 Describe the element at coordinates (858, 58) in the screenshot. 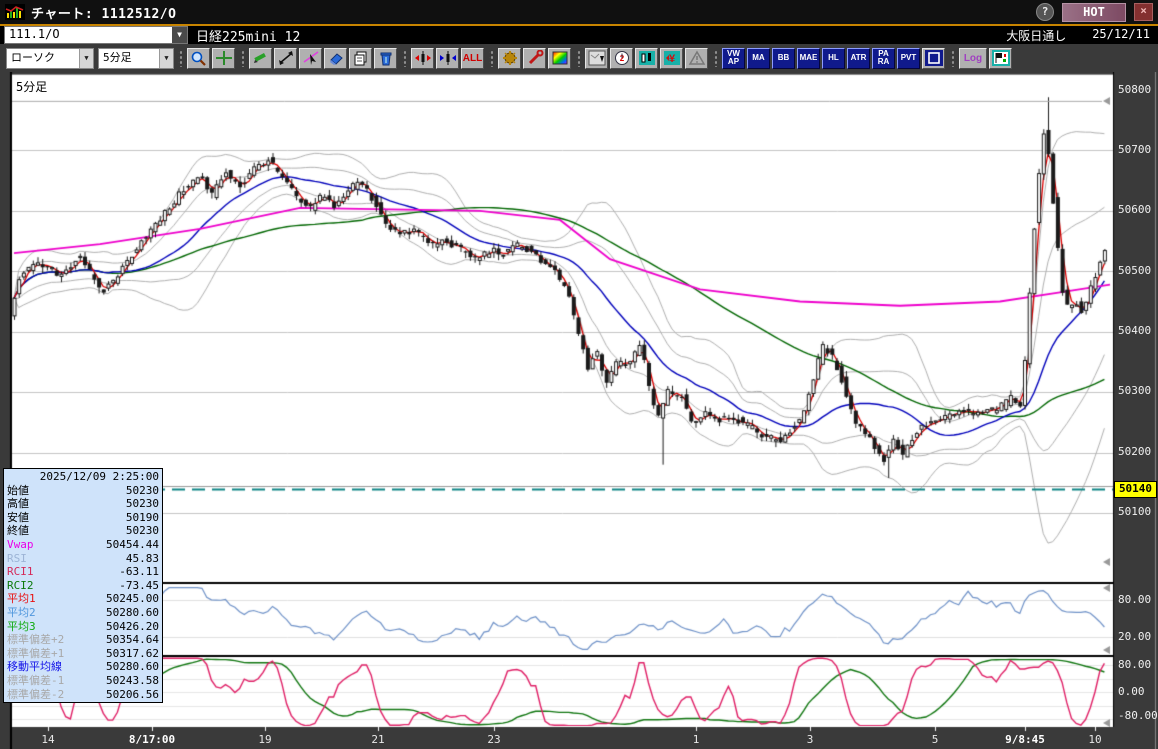

I see `indicator-atr-button: ATR` at that location.